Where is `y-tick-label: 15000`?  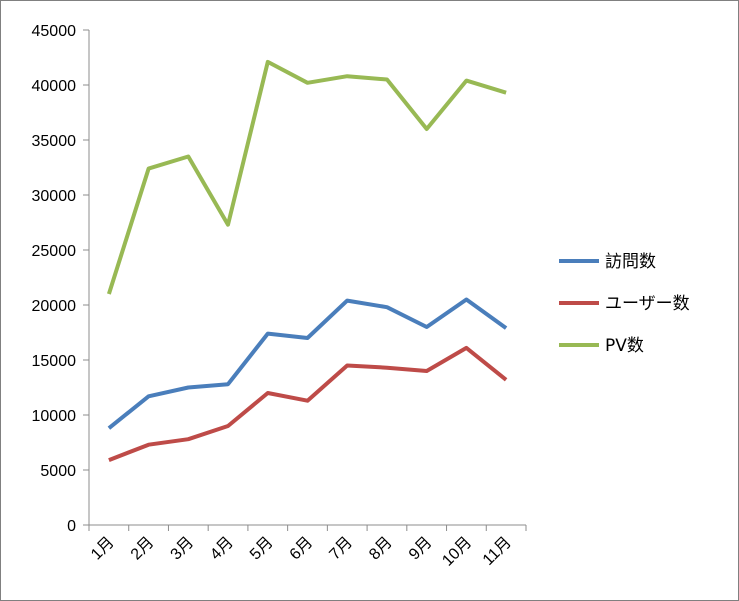
y-tick-label: 15000 is located at coordinates (54, 361).